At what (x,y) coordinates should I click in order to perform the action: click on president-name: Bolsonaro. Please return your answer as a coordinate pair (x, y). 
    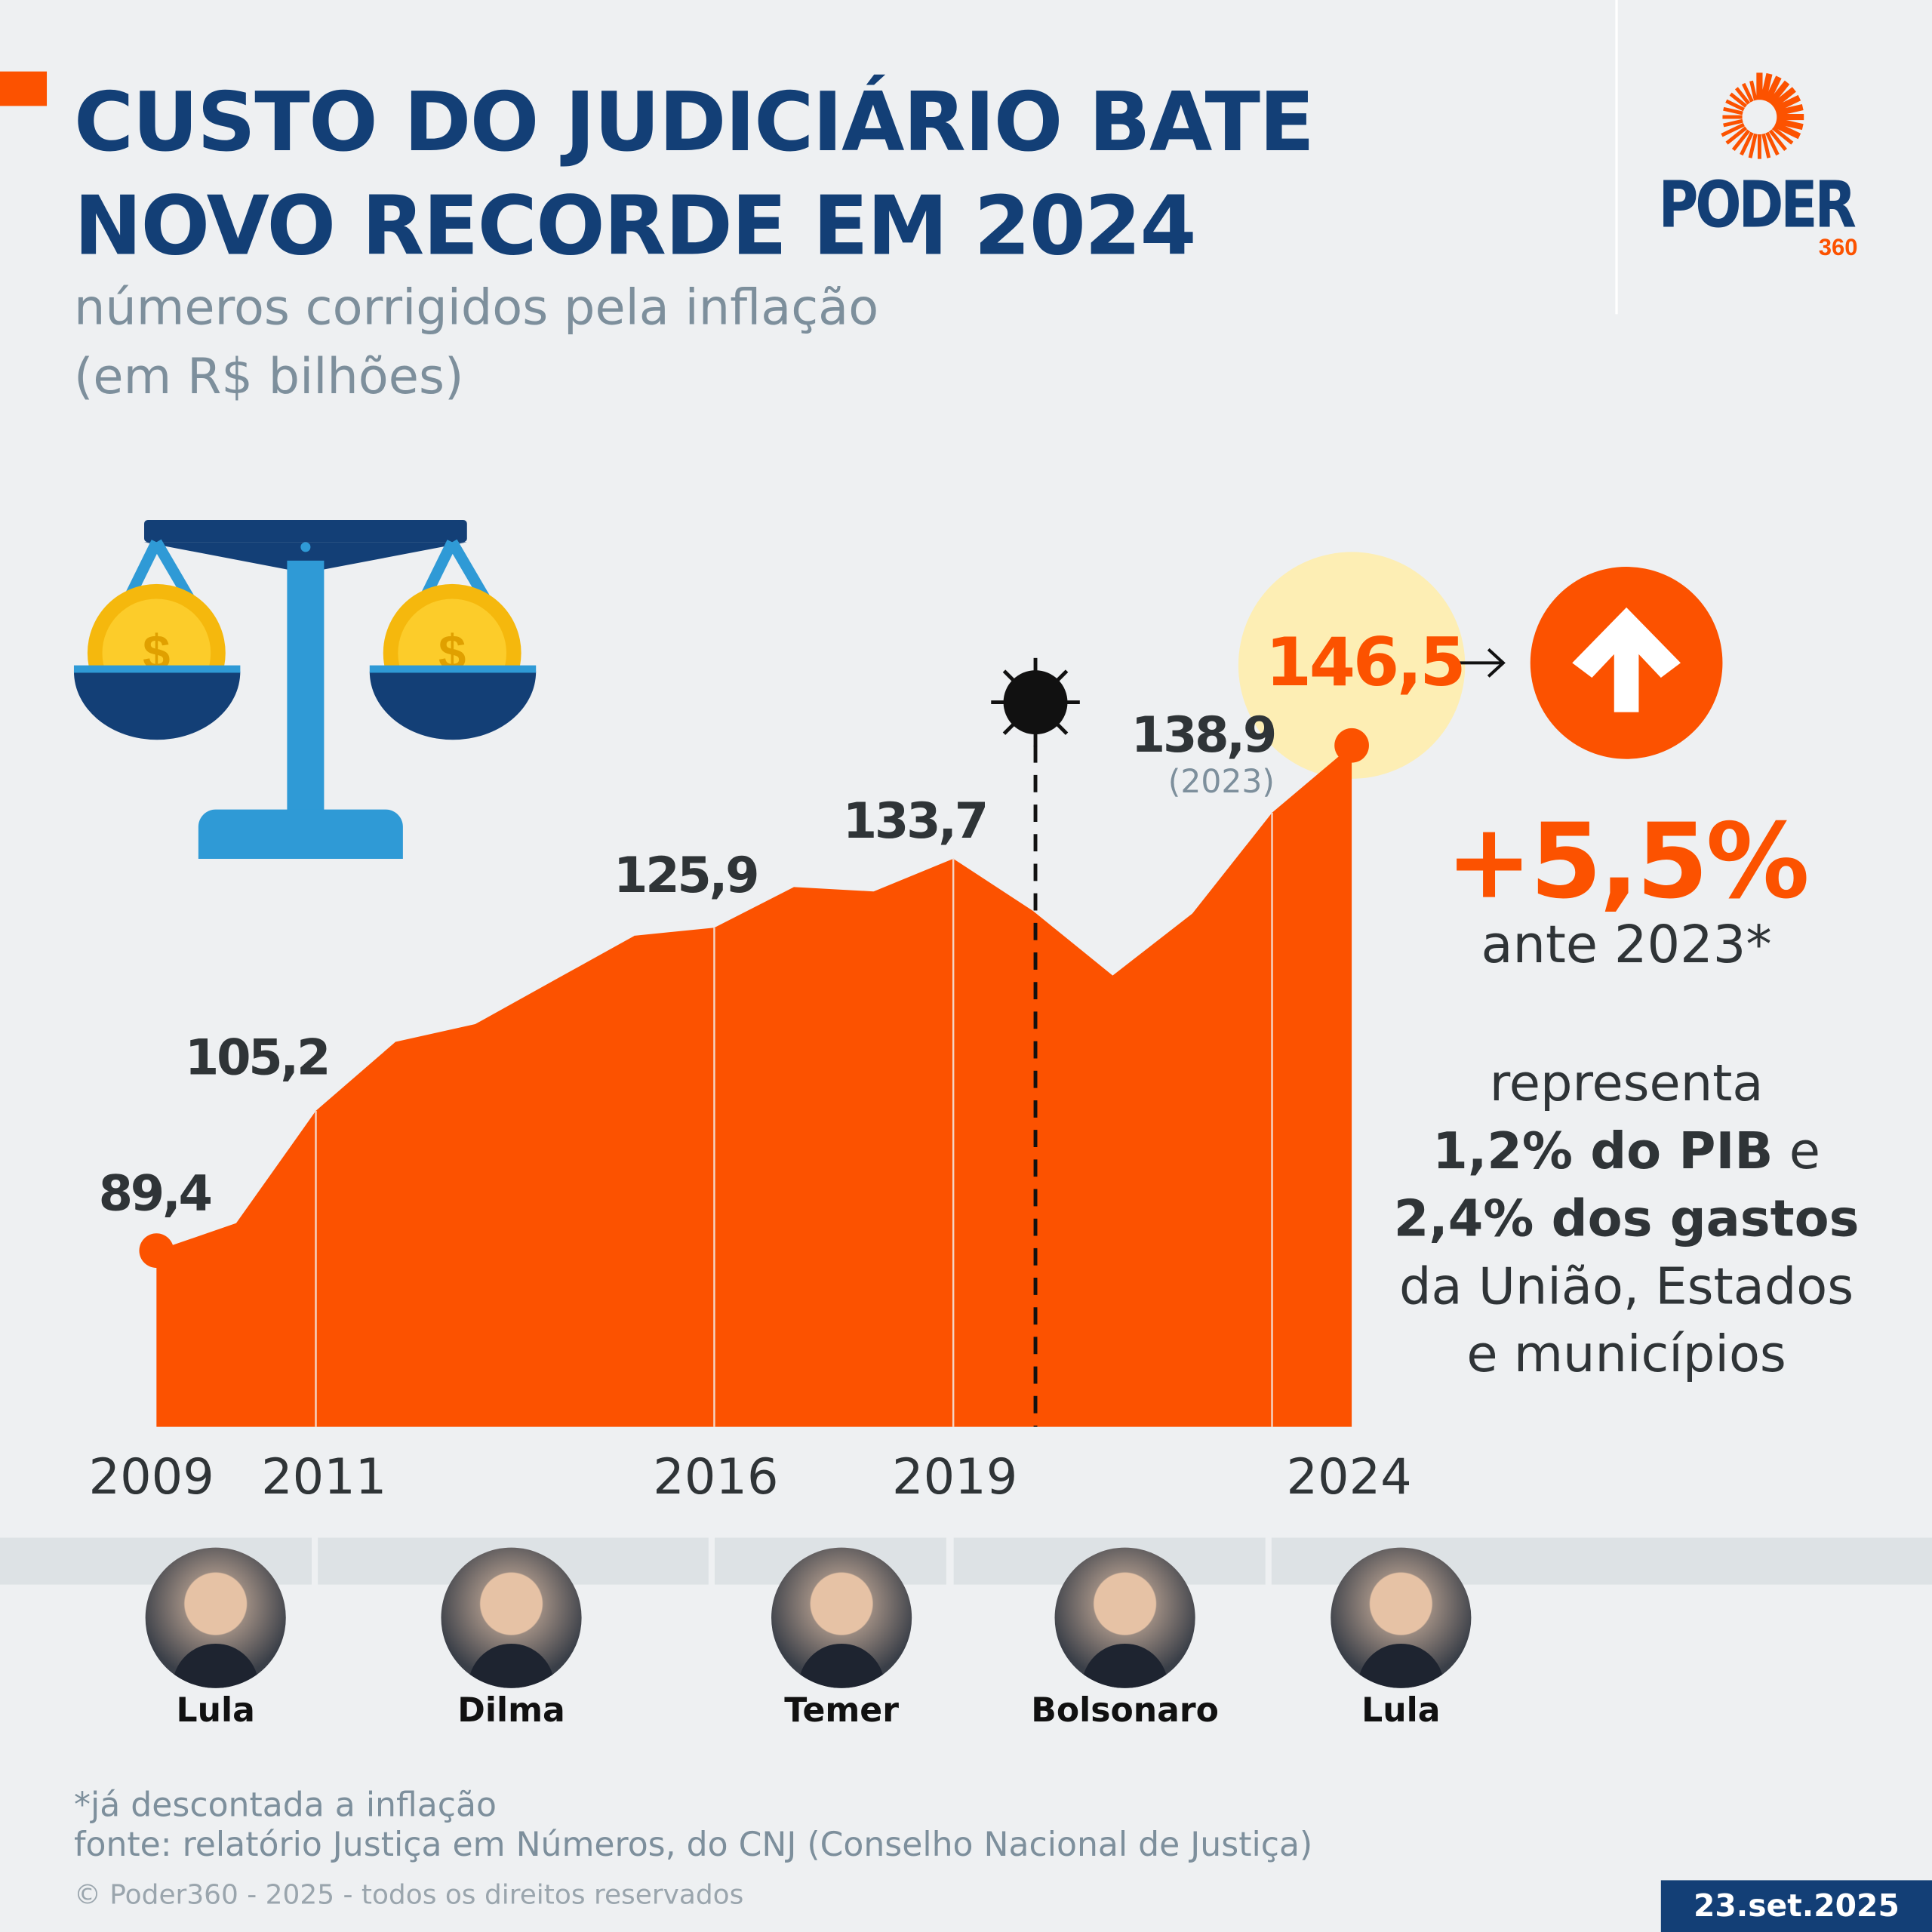
    Looking at the image, I should click on (1125, 1710).